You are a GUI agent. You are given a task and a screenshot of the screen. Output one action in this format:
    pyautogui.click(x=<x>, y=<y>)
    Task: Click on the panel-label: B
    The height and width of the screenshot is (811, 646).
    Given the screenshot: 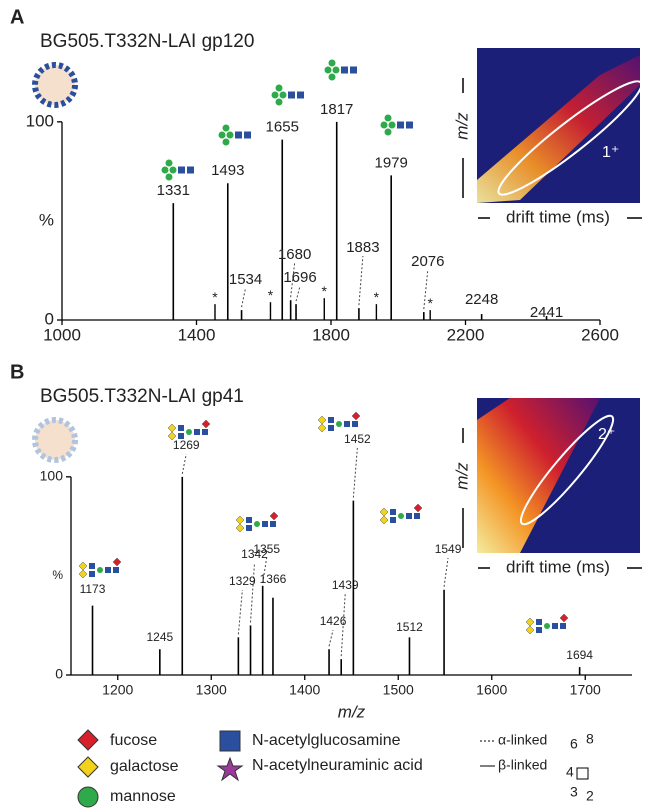 What is the action you would take?
    pyautogui.click(x=17, y=372)
    